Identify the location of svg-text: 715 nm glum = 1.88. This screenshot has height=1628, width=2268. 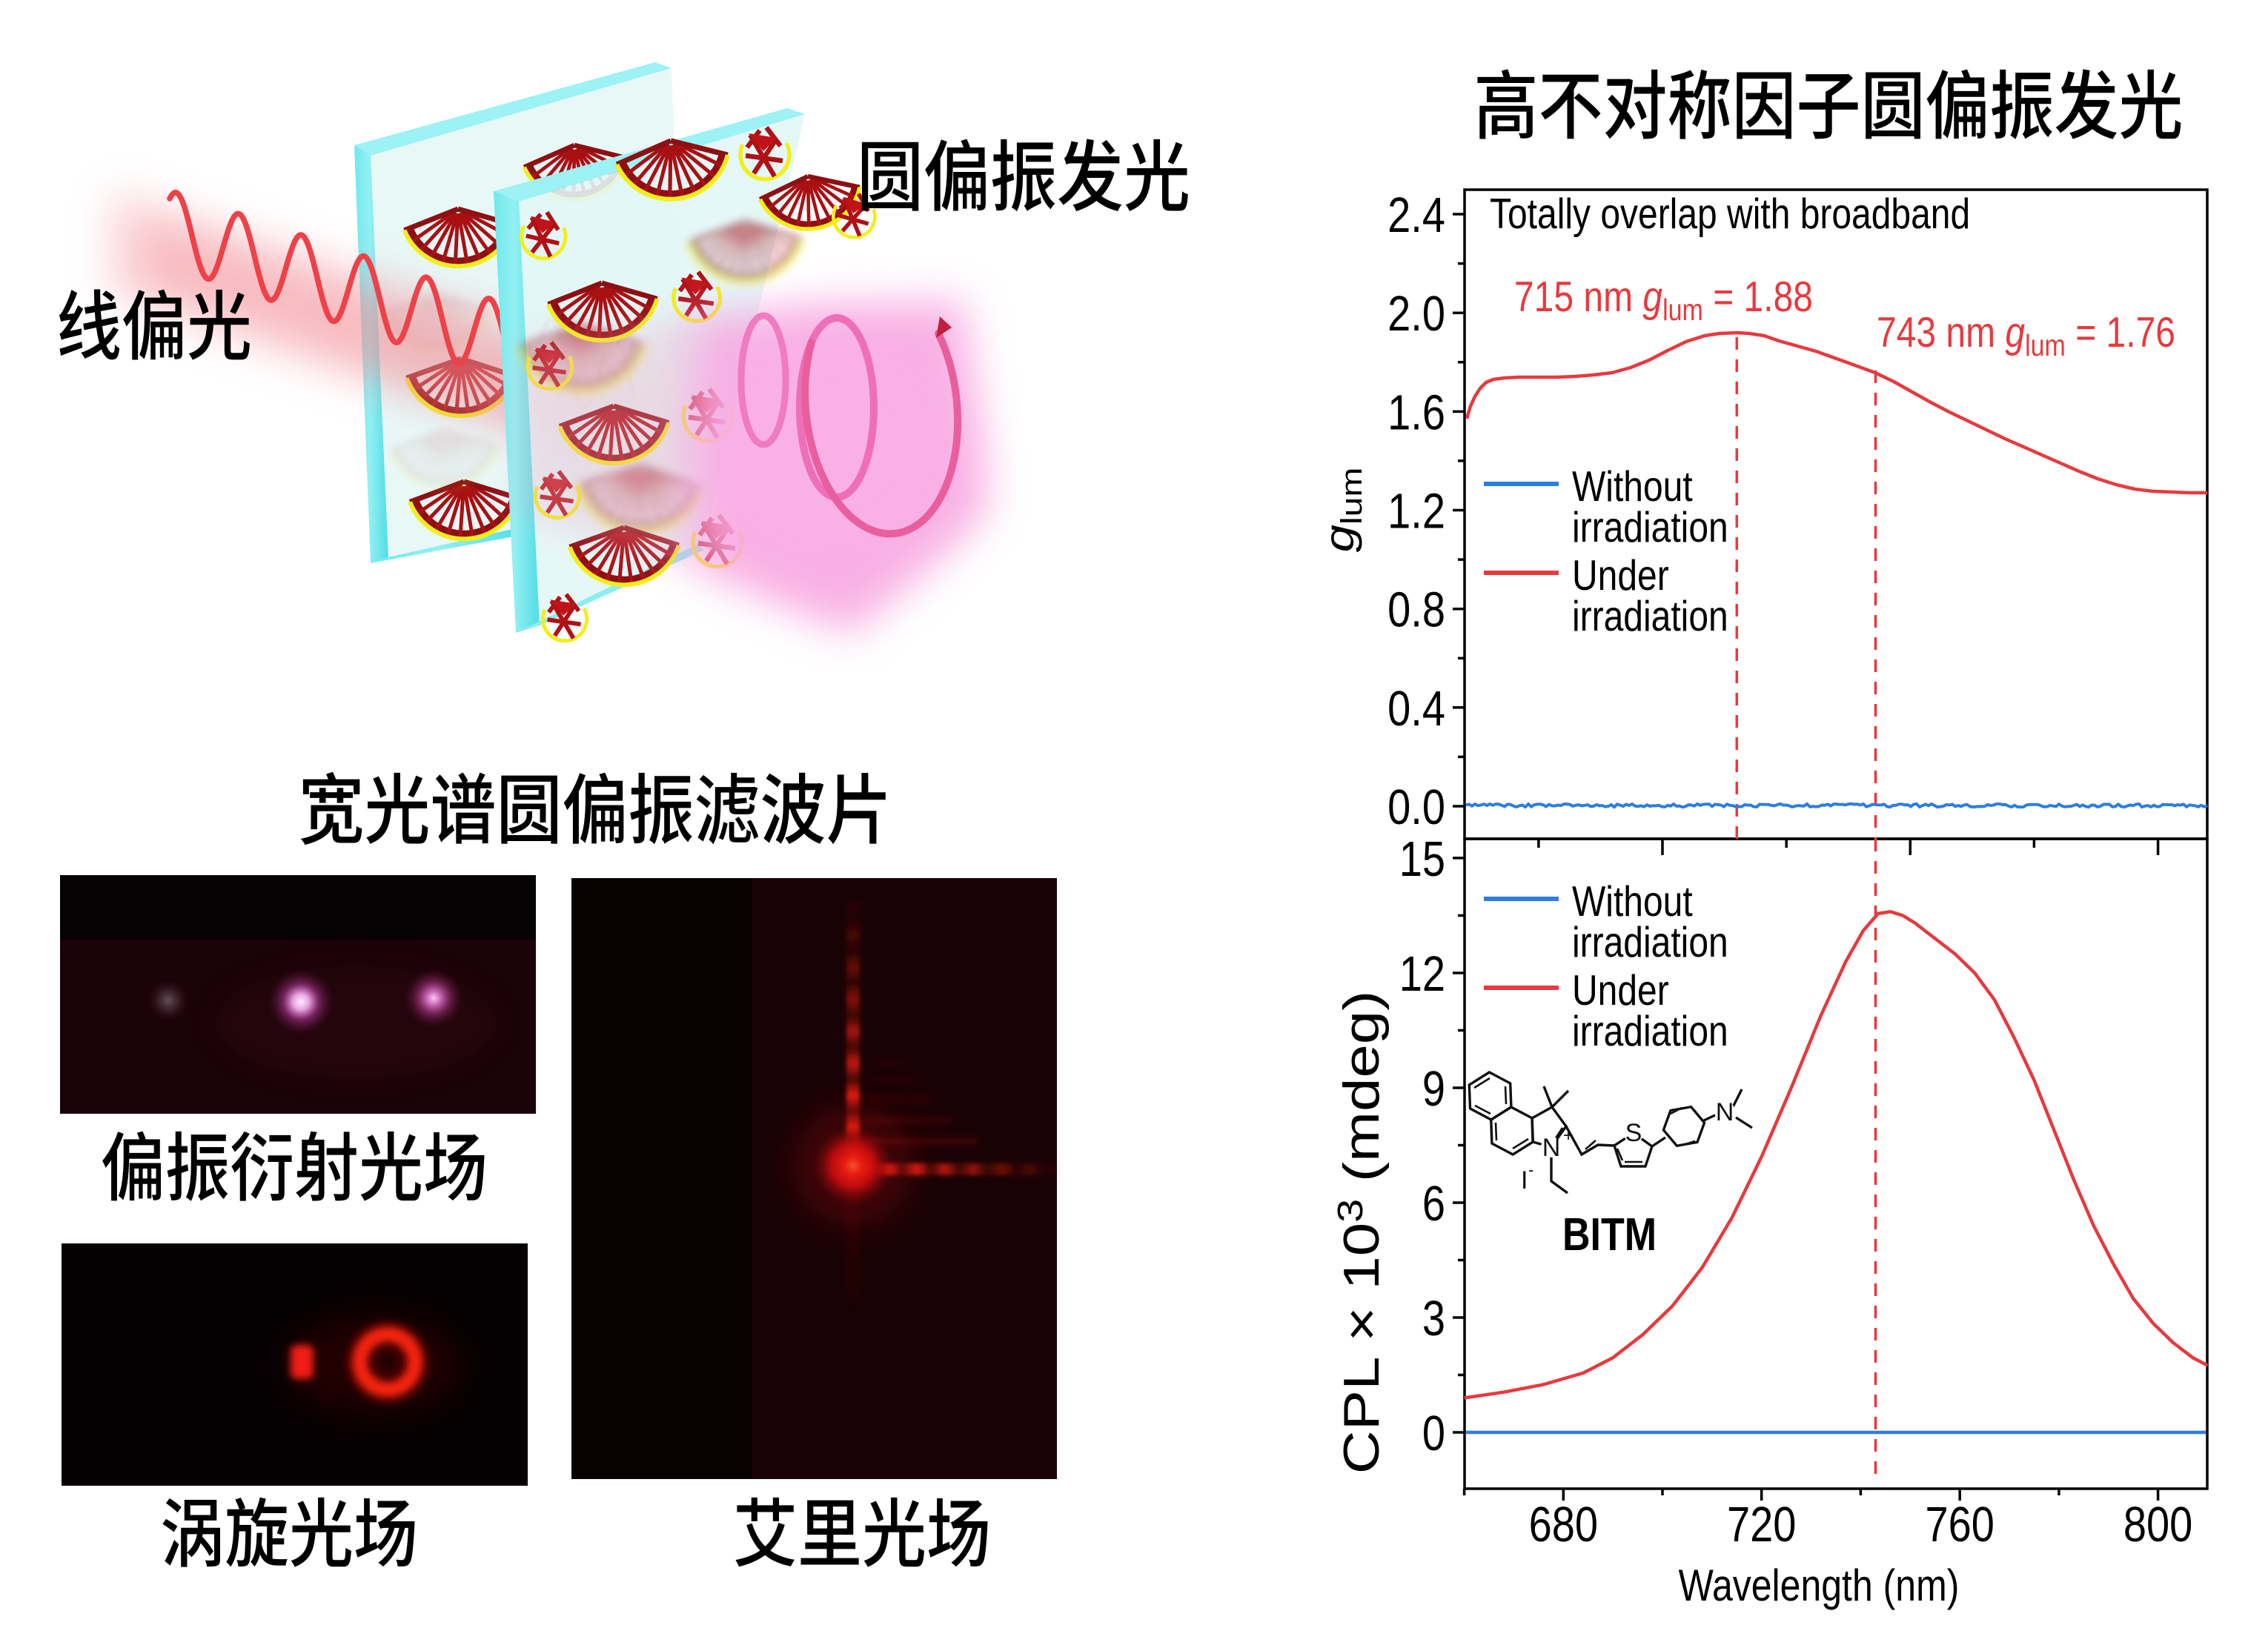
(1663, 300).